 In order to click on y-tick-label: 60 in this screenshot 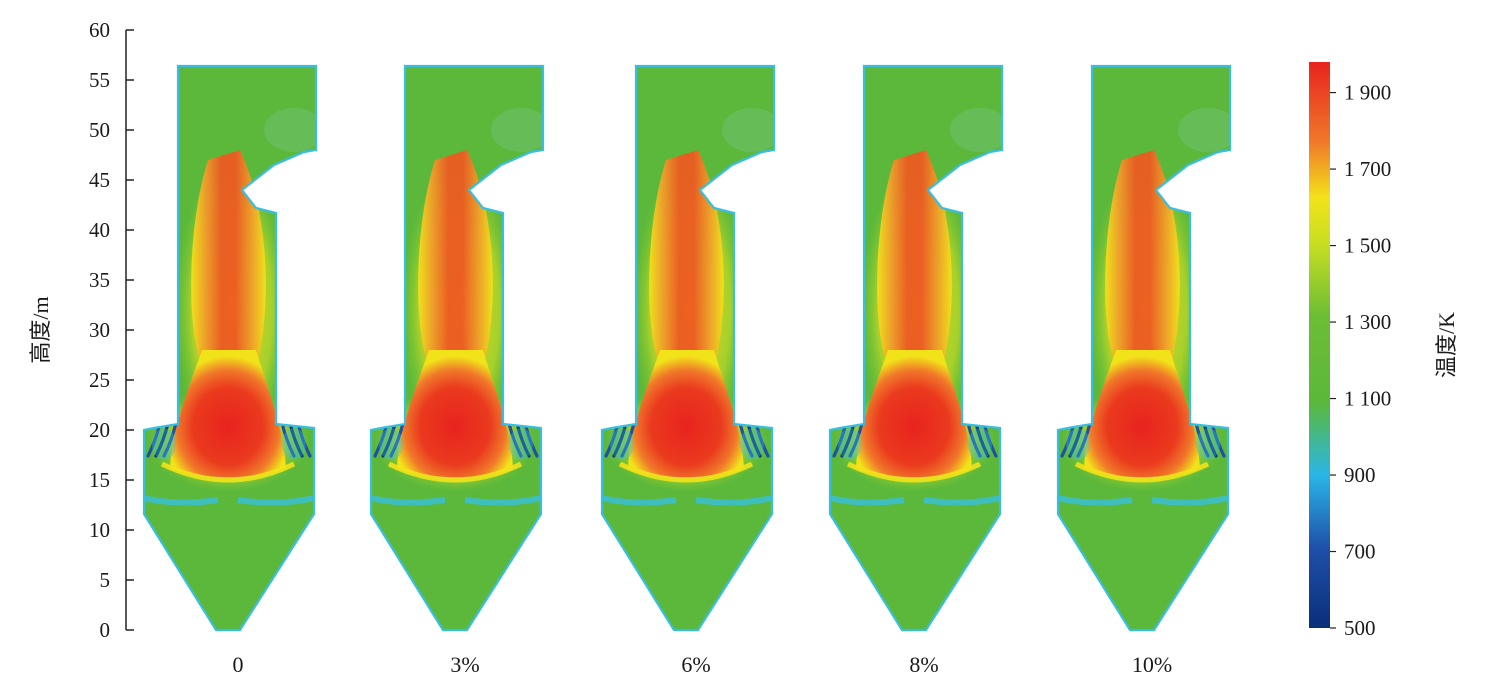, I will do `click(99, 30)`.